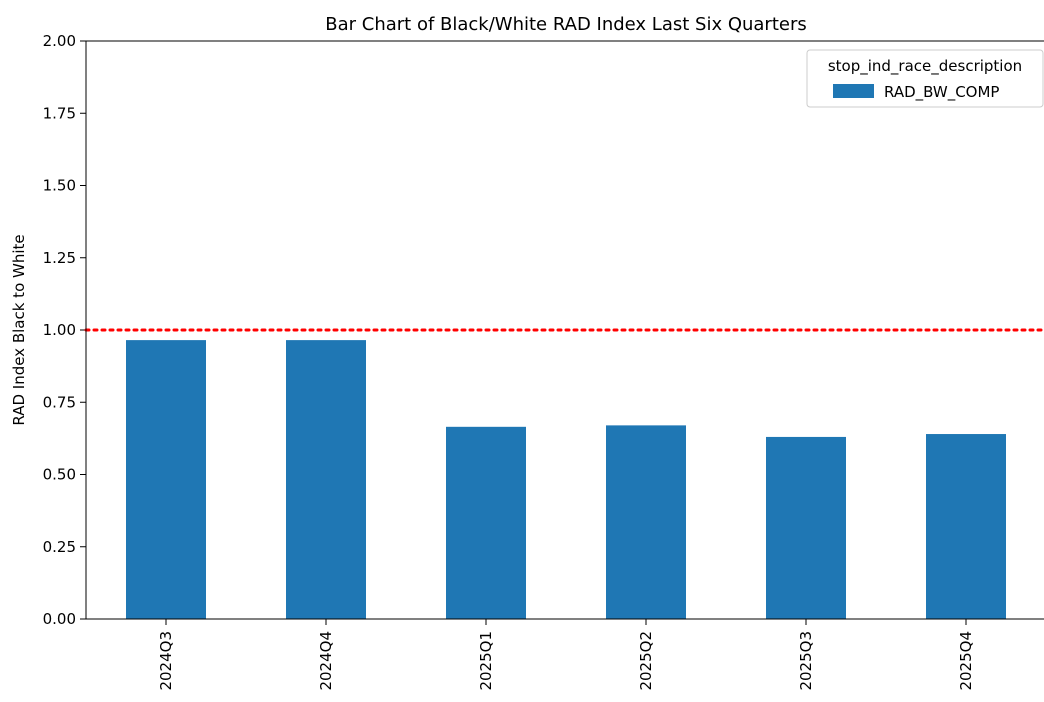 The width and height of the screenshot is (1044, 702). I want to click on x-tick-label: 2025Q1, so click(486, 661).